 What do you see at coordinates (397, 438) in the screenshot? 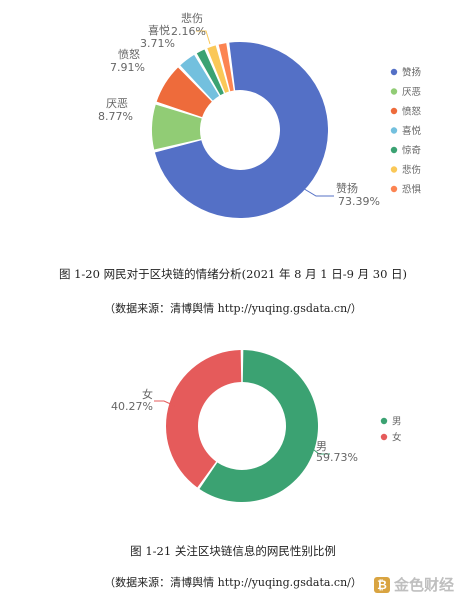
I see `chart2-legend-label-2: 女` at bounding box center [397, 438].